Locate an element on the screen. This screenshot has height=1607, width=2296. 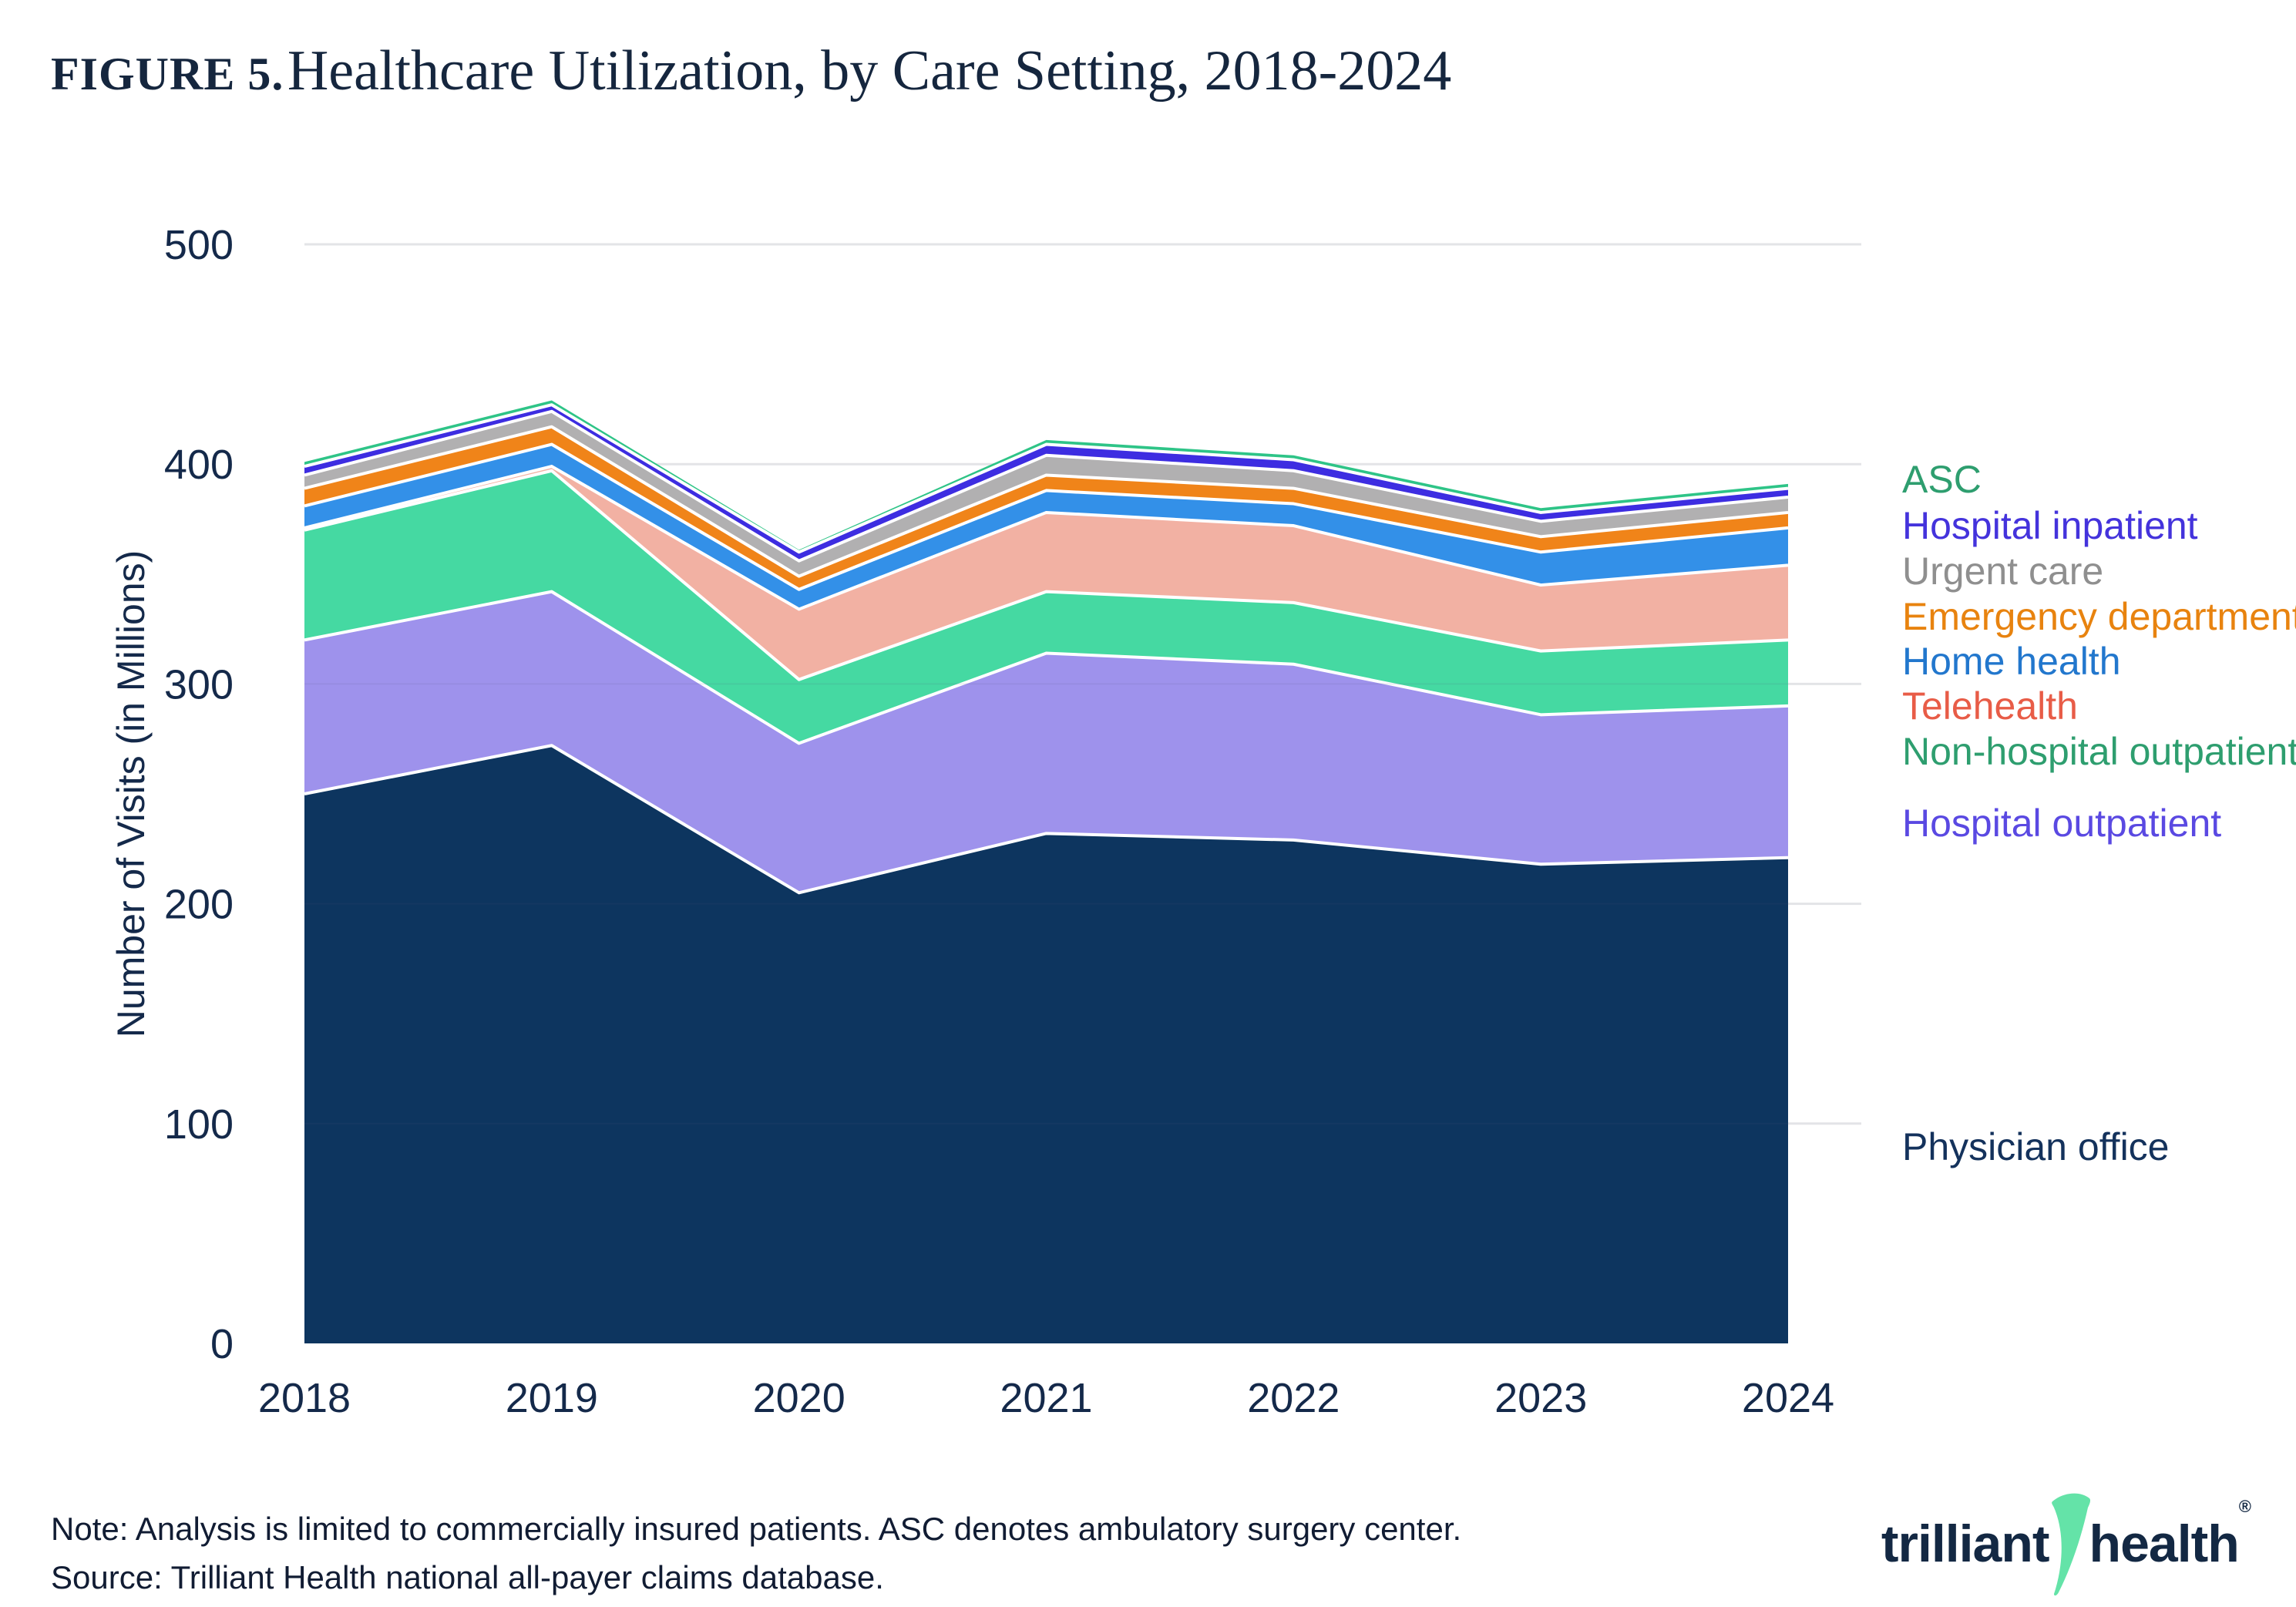
x-tick-label-2020: 2020 is located at coordinates (799, 1398).